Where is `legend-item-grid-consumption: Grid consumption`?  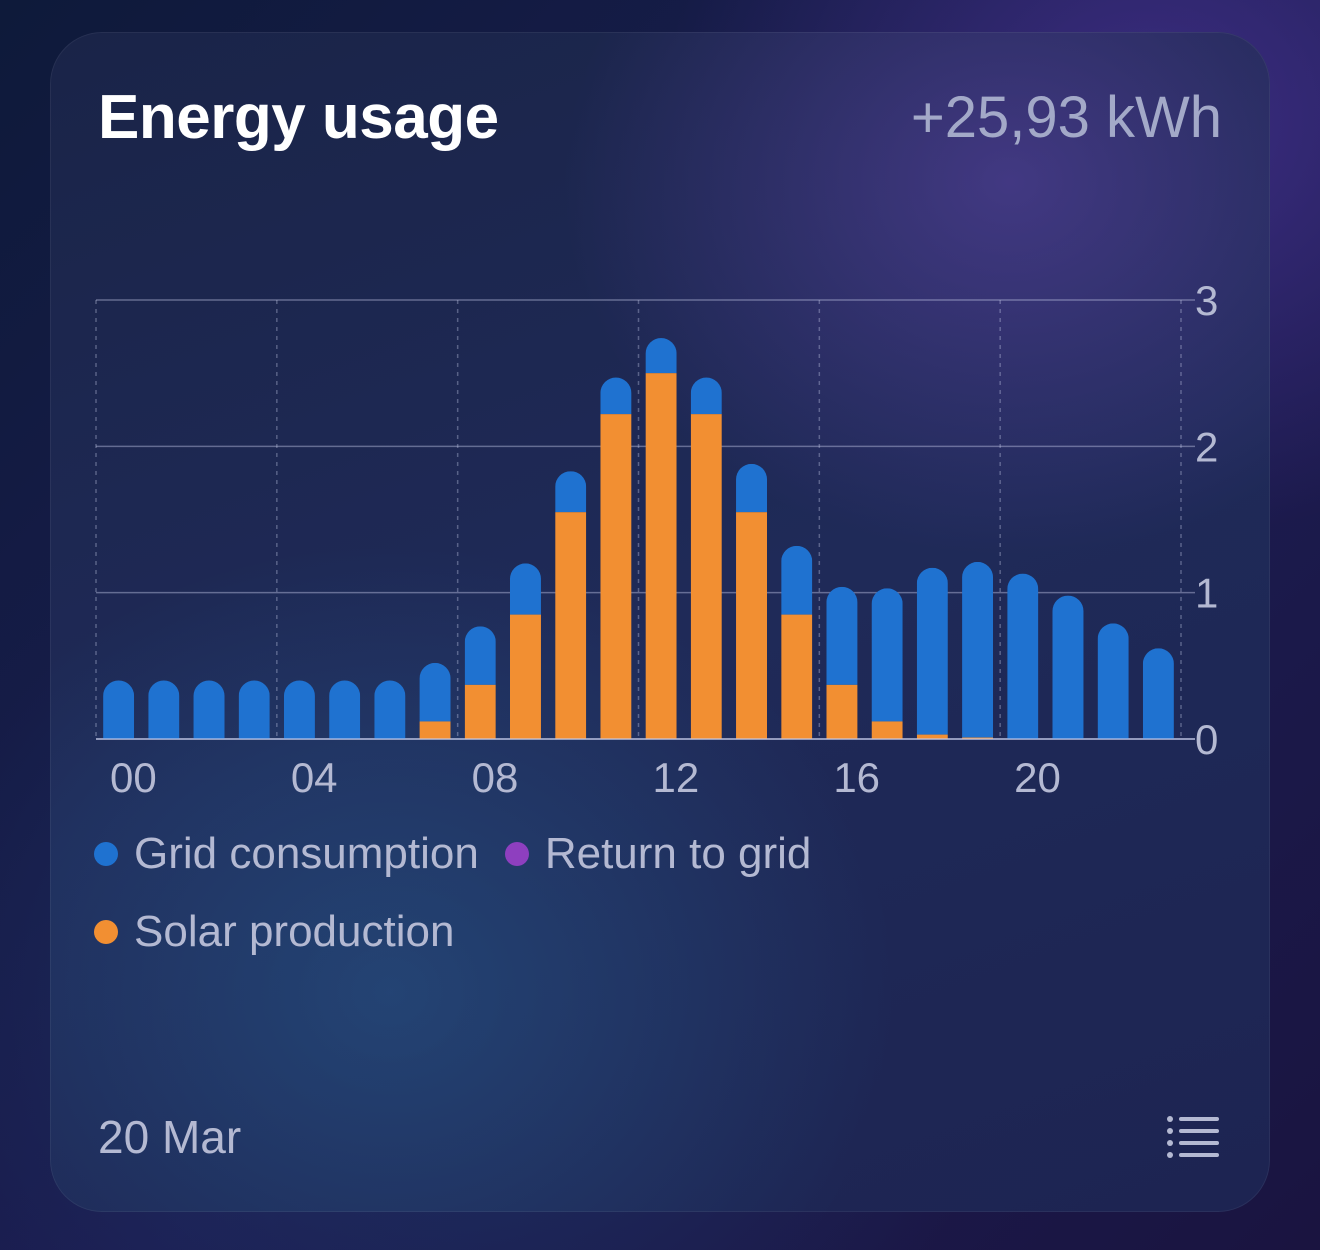 legend-item-grid-consumption: Grid consumption is located at coordinates (286, 854).